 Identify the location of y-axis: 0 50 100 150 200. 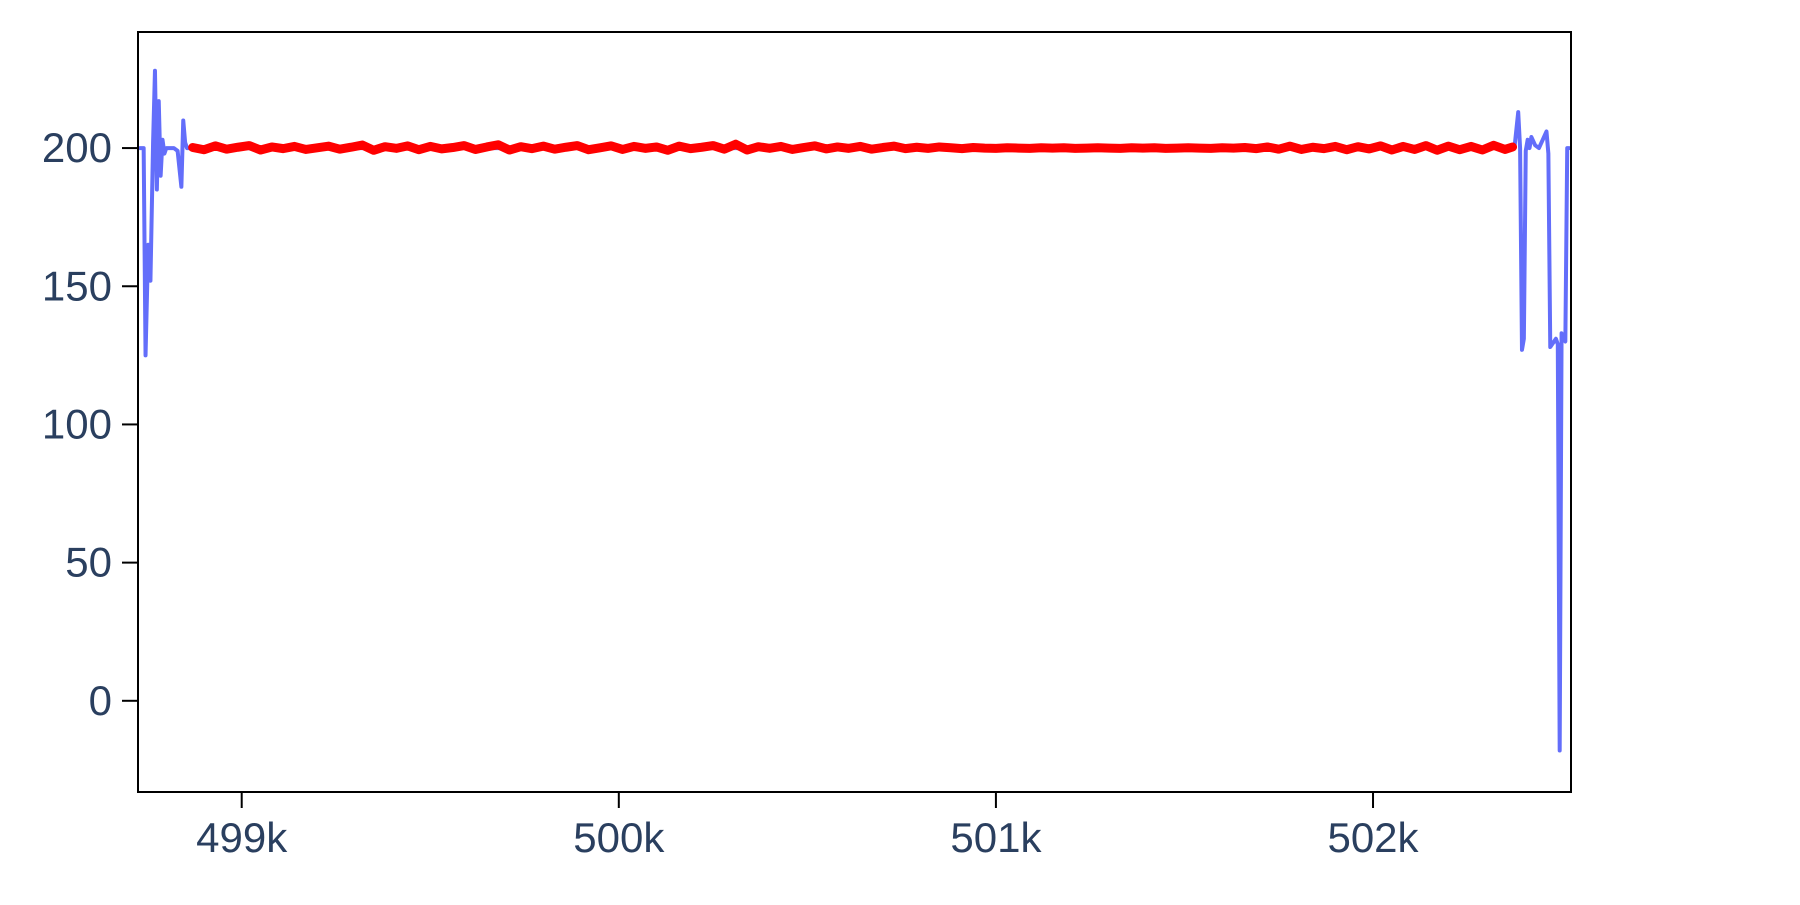
(90, 424).